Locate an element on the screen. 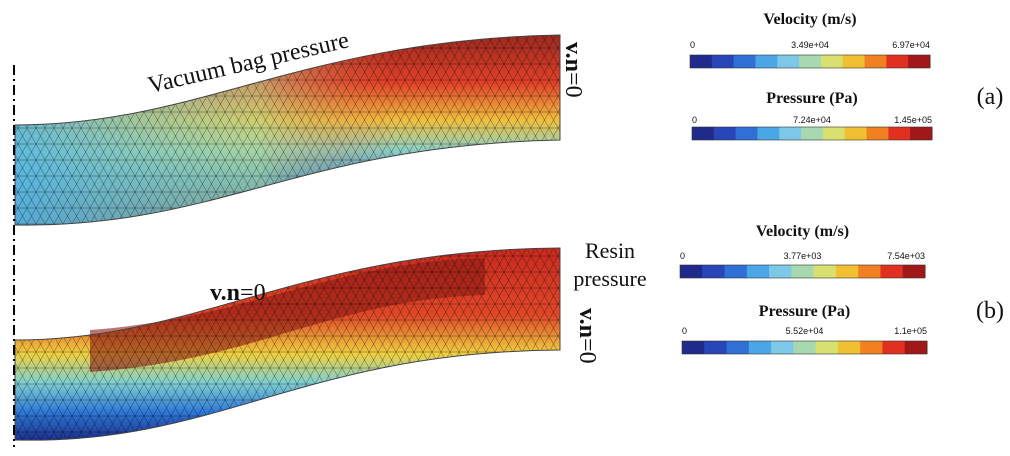 This screenshot has height=456, width=1010. colorbar-tick-label: 3.49e+04 is located at coordinates (810, 45).